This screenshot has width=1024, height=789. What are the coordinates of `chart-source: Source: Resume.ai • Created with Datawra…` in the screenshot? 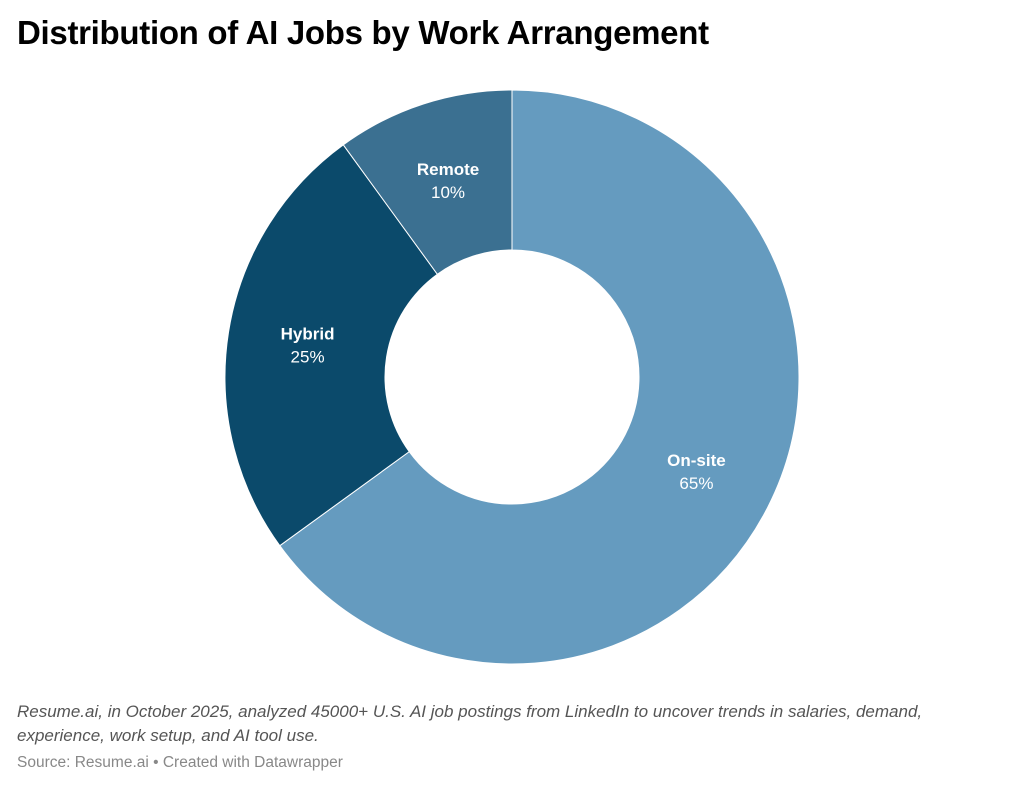 It's located at (180, 762).